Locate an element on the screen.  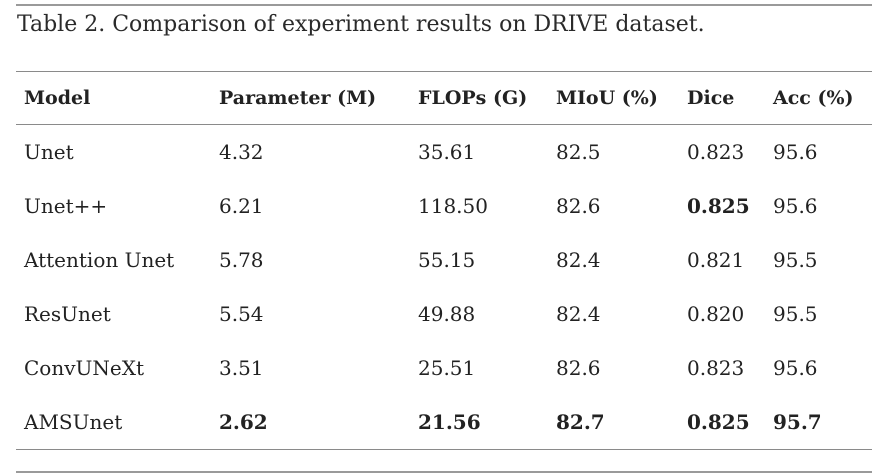
cell-parameter: 2.62 is located at coordinates (243, 422).